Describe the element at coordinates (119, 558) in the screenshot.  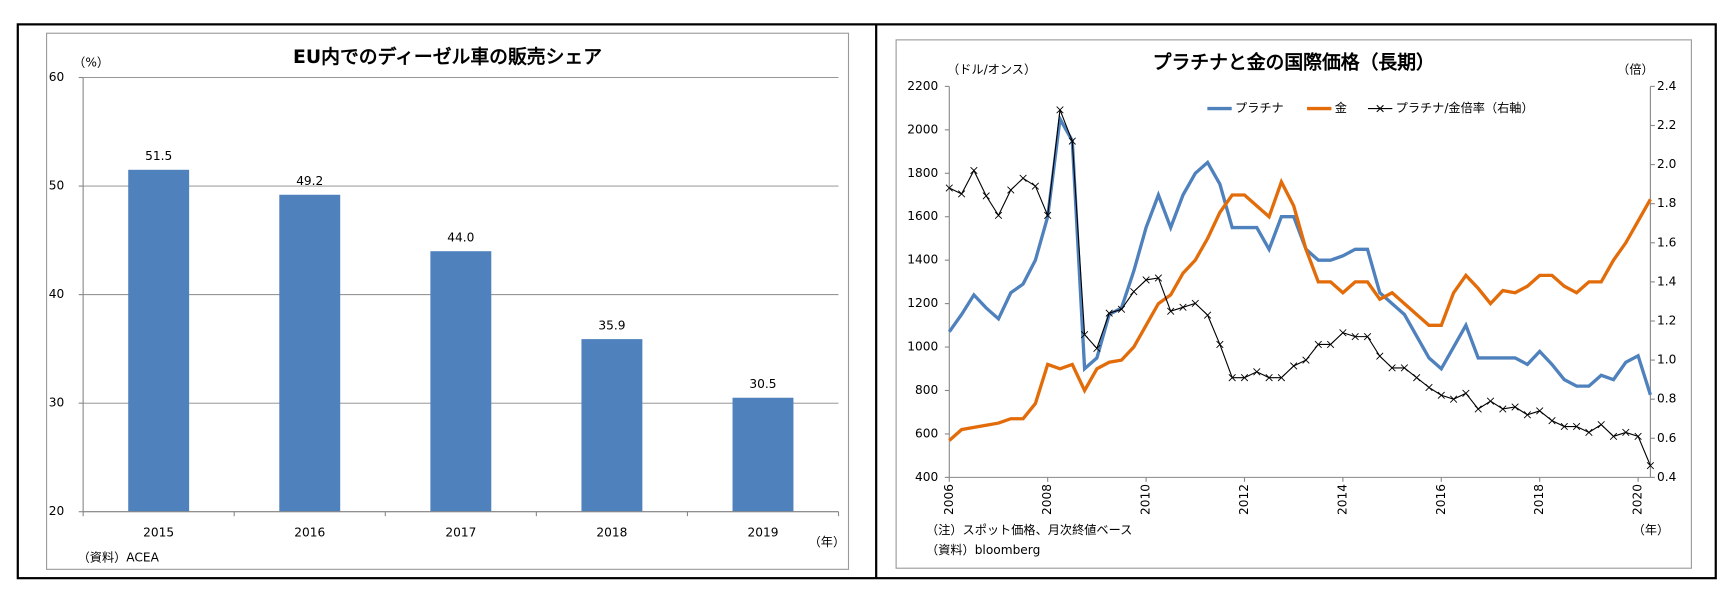
I see `source: （資料）ACEA` at that location.